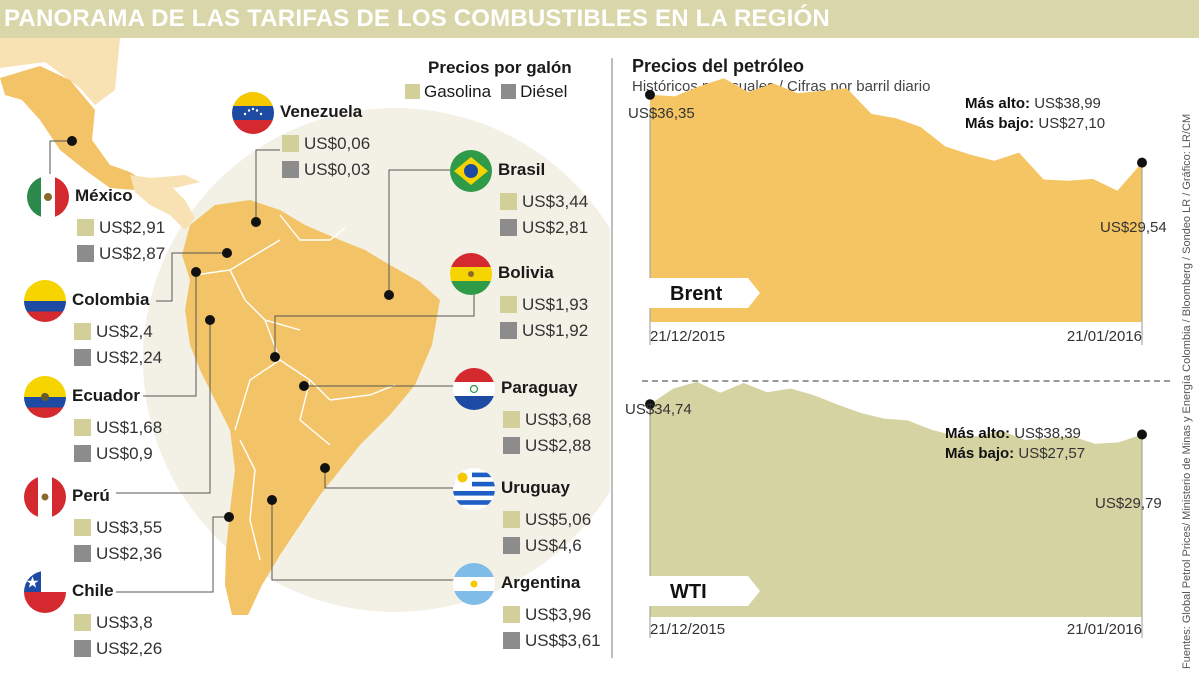 This screenshot has height=681, width=1199. Describe the element at coordinates (661, 113) in the screenshot. I see `start-value-label: US$36,35` at that location.